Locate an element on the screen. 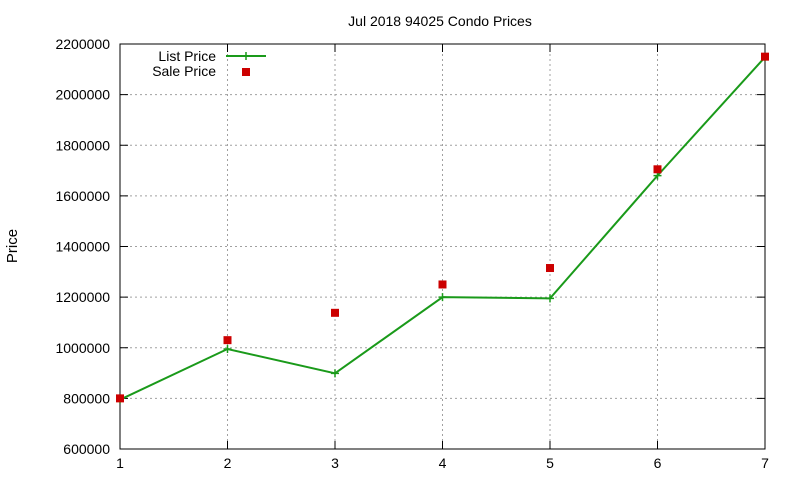  legend-marker-sale-price is located at coordinates (246, 72).